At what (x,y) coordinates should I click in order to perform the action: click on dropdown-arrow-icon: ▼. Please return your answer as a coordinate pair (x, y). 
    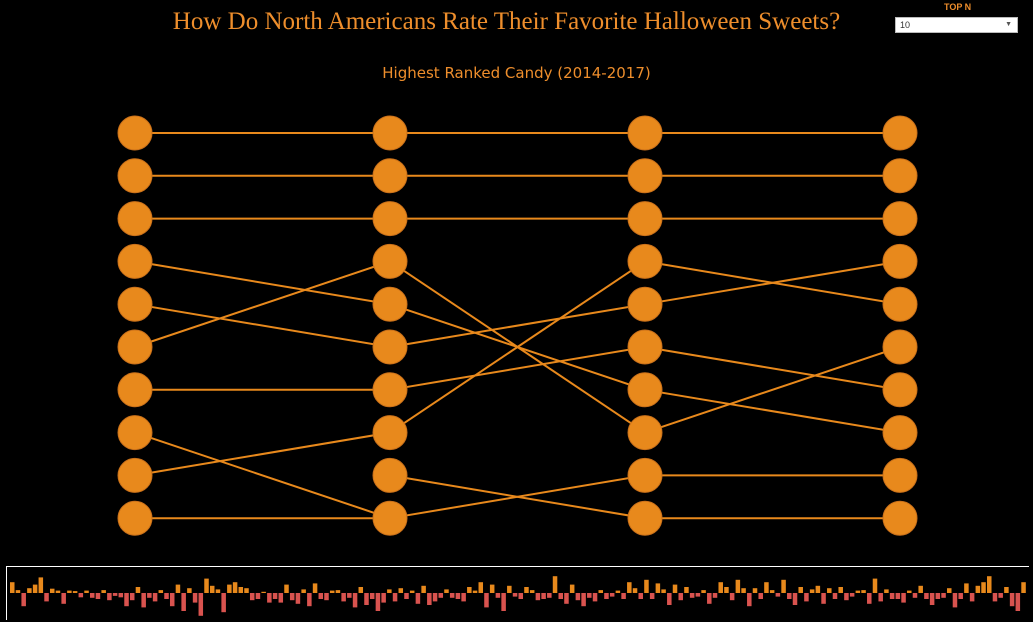
    Looking at the image, I should click on (1008, 24).